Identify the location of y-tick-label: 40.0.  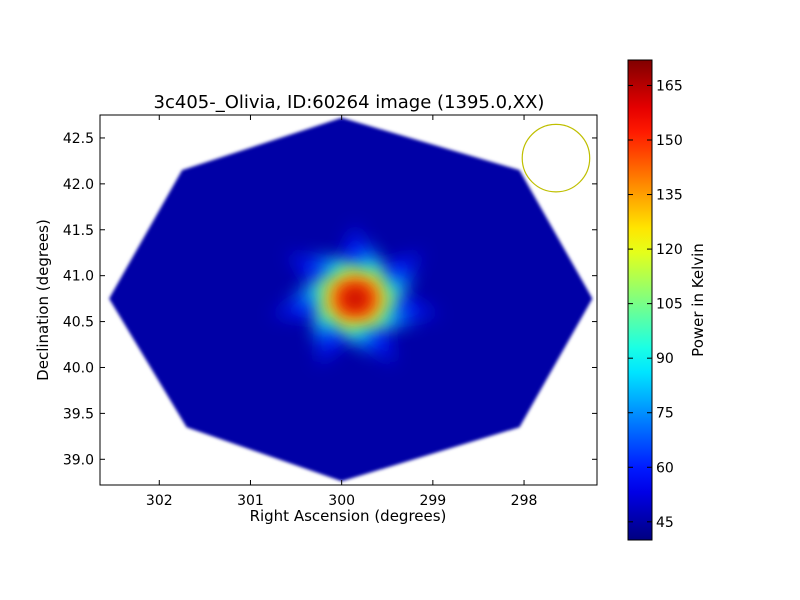
(78, 368).